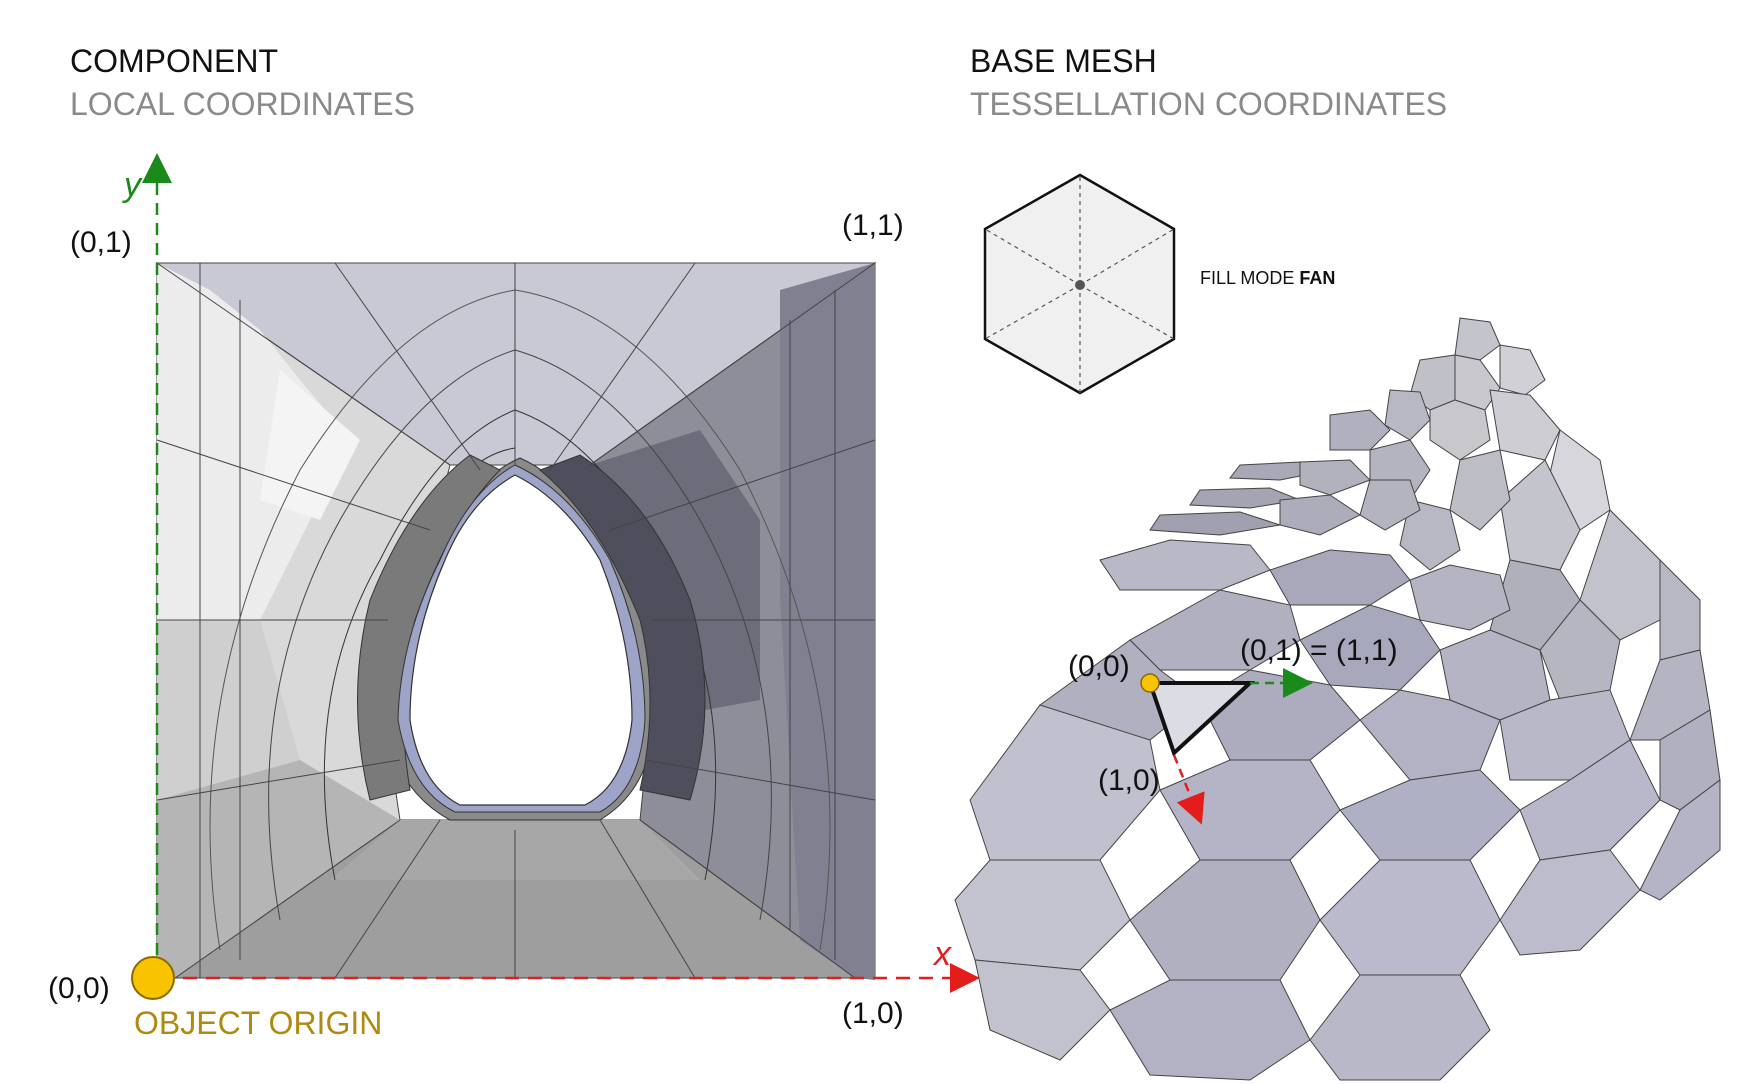 This screenshot has height=1084, width=1744. I want to click on y-axis-label: y, so click(132, 185).